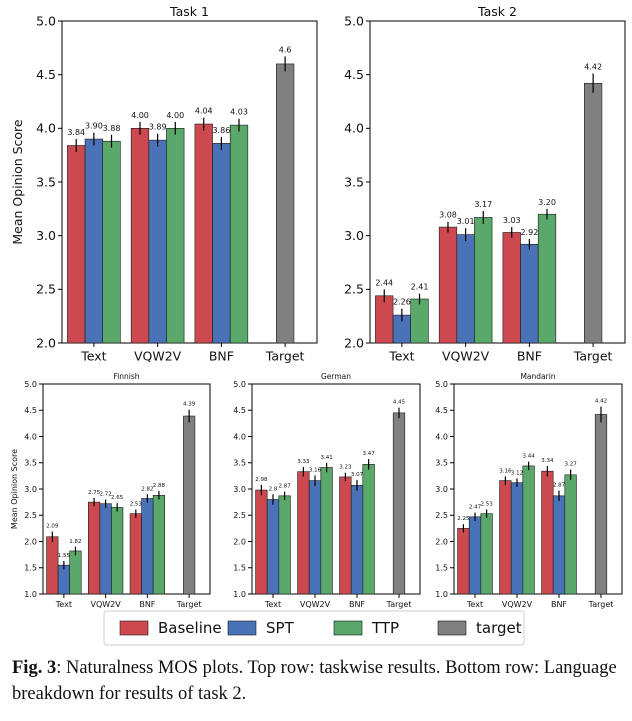 The image size is (632, 721). I want to click on target-bar, so click(593, 213).